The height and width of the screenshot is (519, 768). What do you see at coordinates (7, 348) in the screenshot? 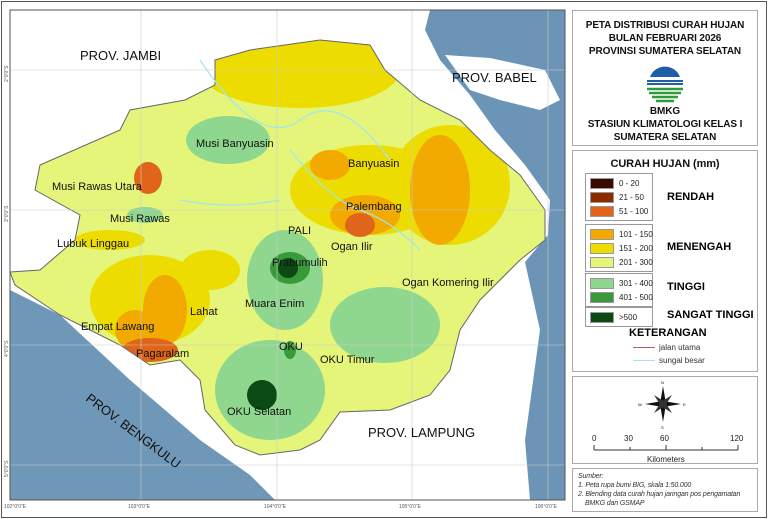
I see `lat-label: 4°0'0"S` at bounding box center [7, 348].